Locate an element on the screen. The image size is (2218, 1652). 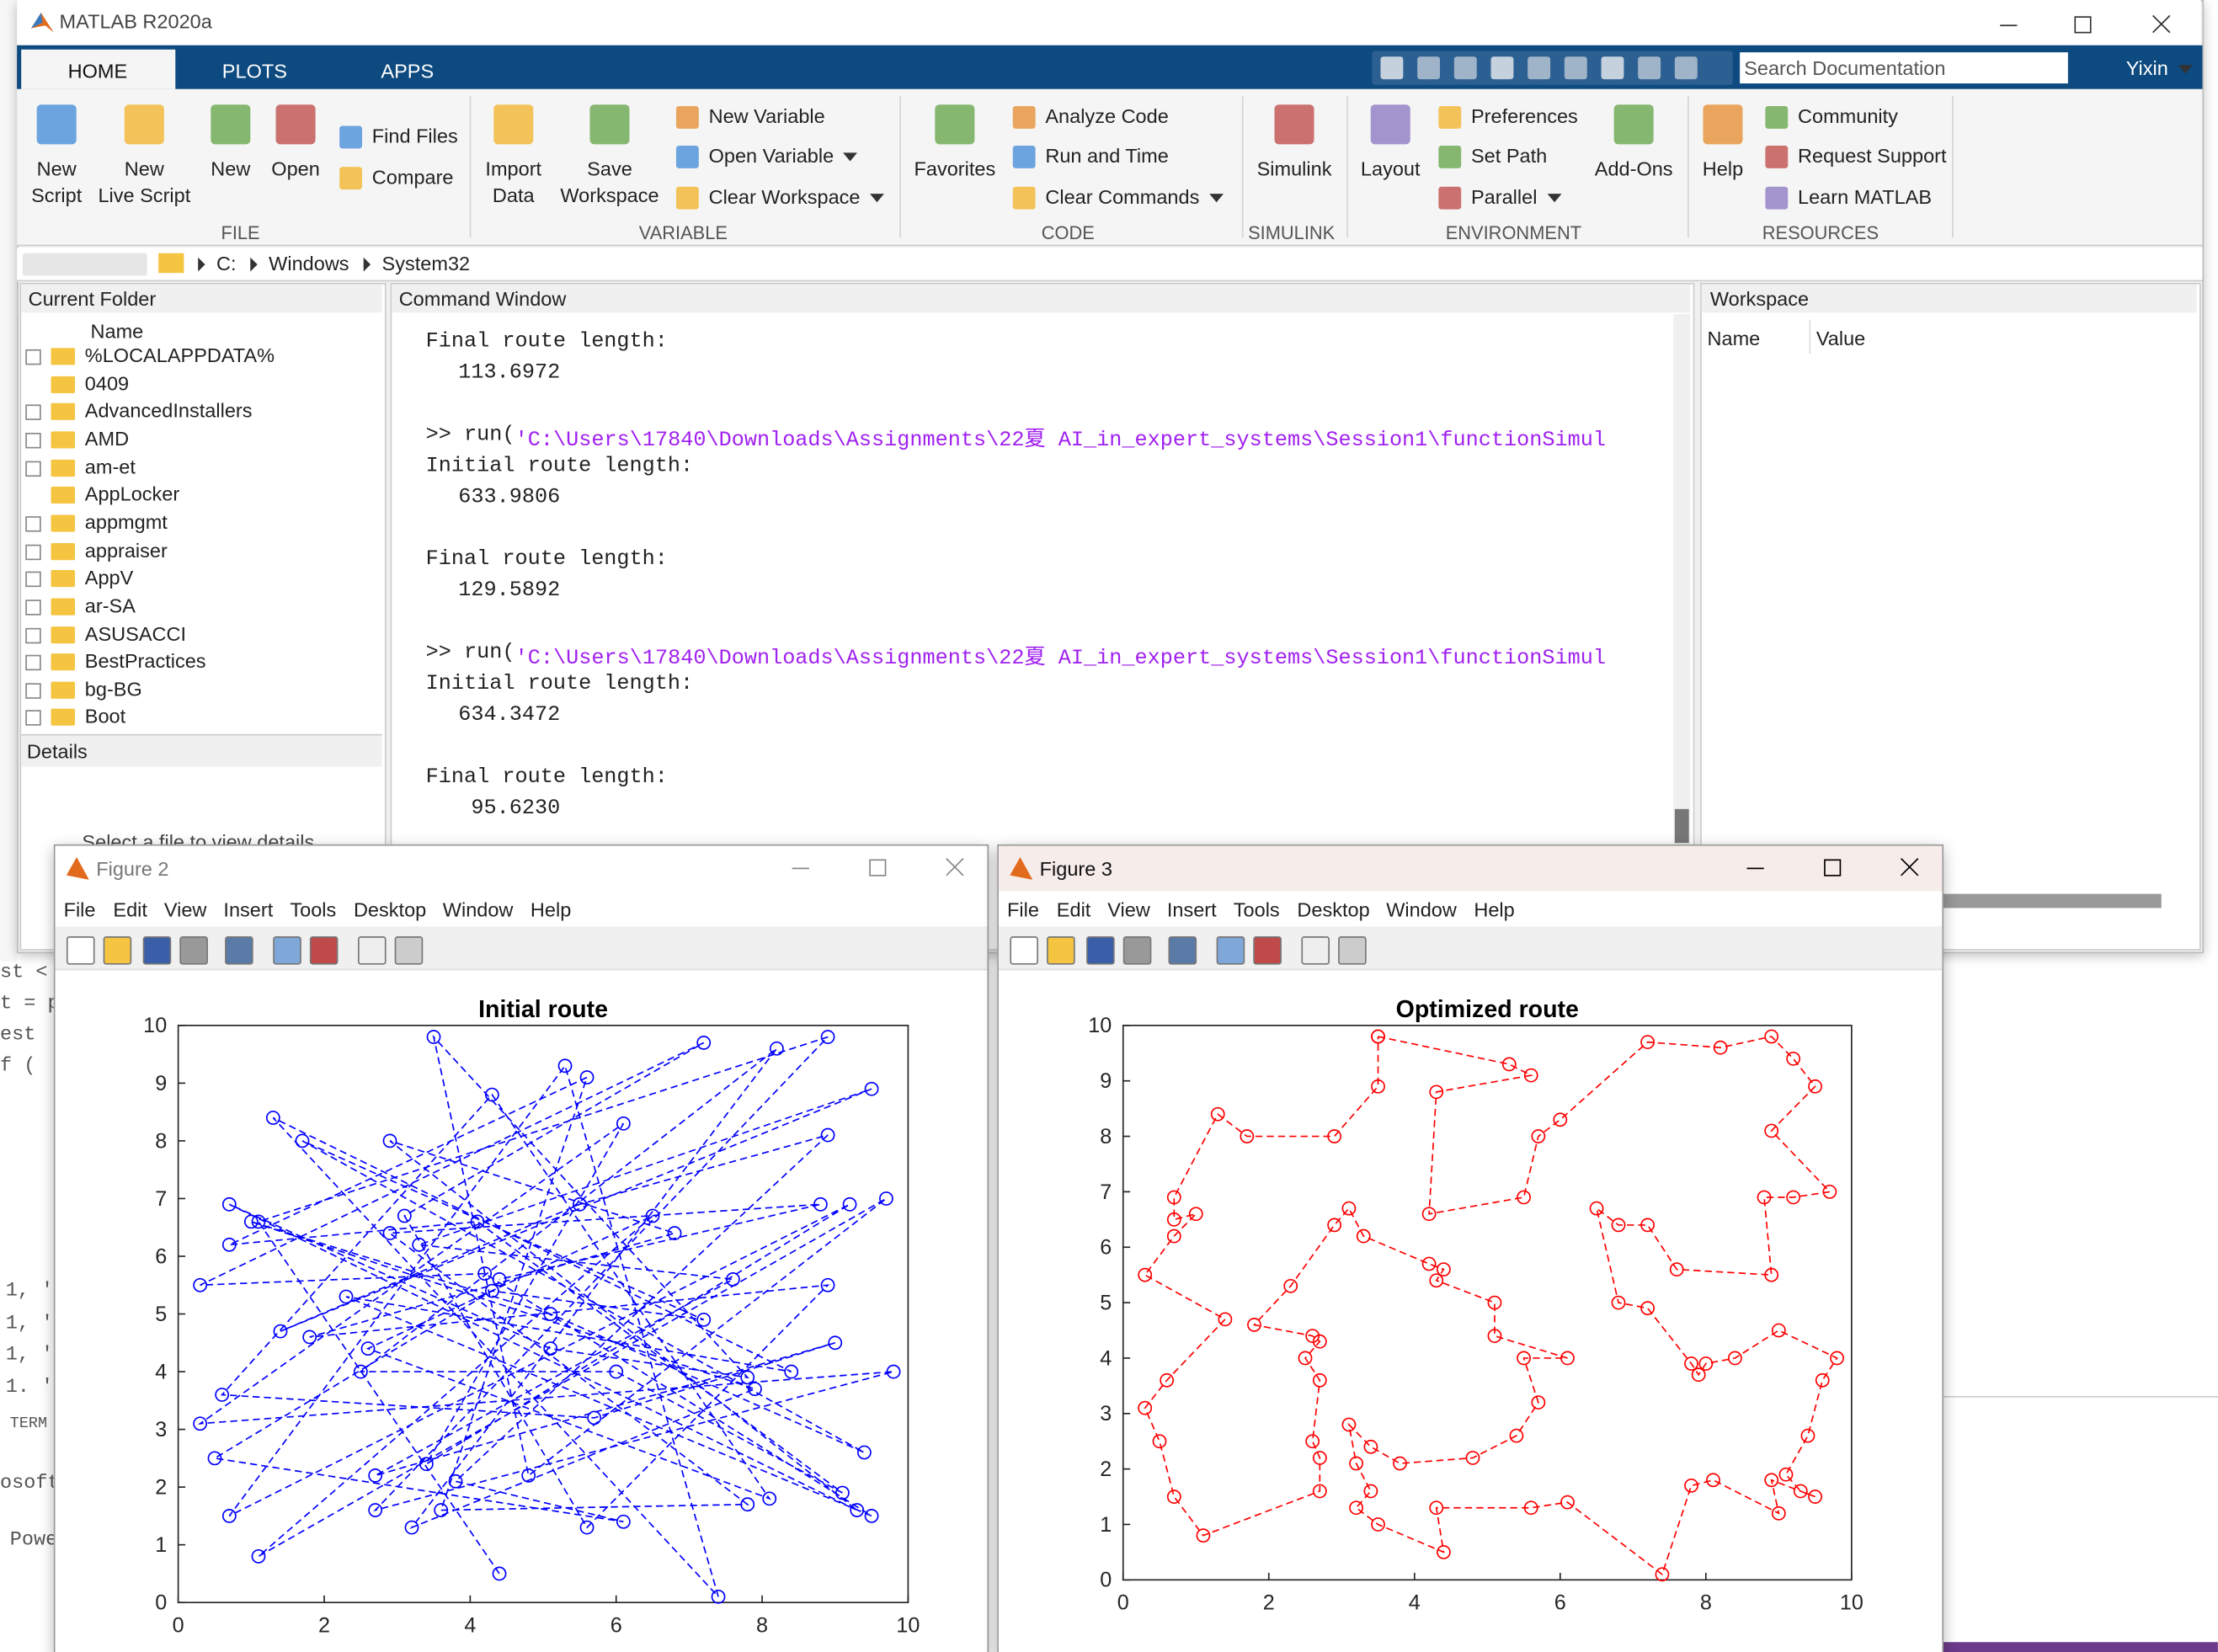
tool-button-label: Open Variable is located at coordinates (783, 155).